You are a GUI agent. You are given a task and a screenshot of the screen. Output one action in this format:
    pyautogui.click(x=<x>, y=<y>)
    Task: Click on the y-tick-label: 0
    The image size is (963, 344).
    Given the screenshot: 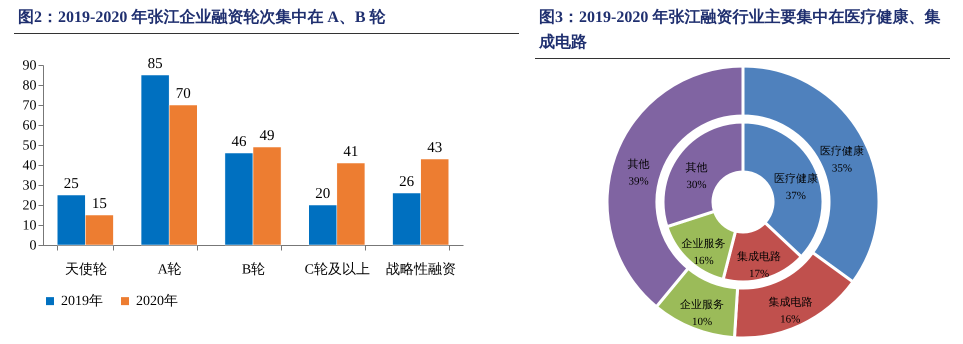 What is the action you would take?
    pyautogui.click(x=33, y=246)
    